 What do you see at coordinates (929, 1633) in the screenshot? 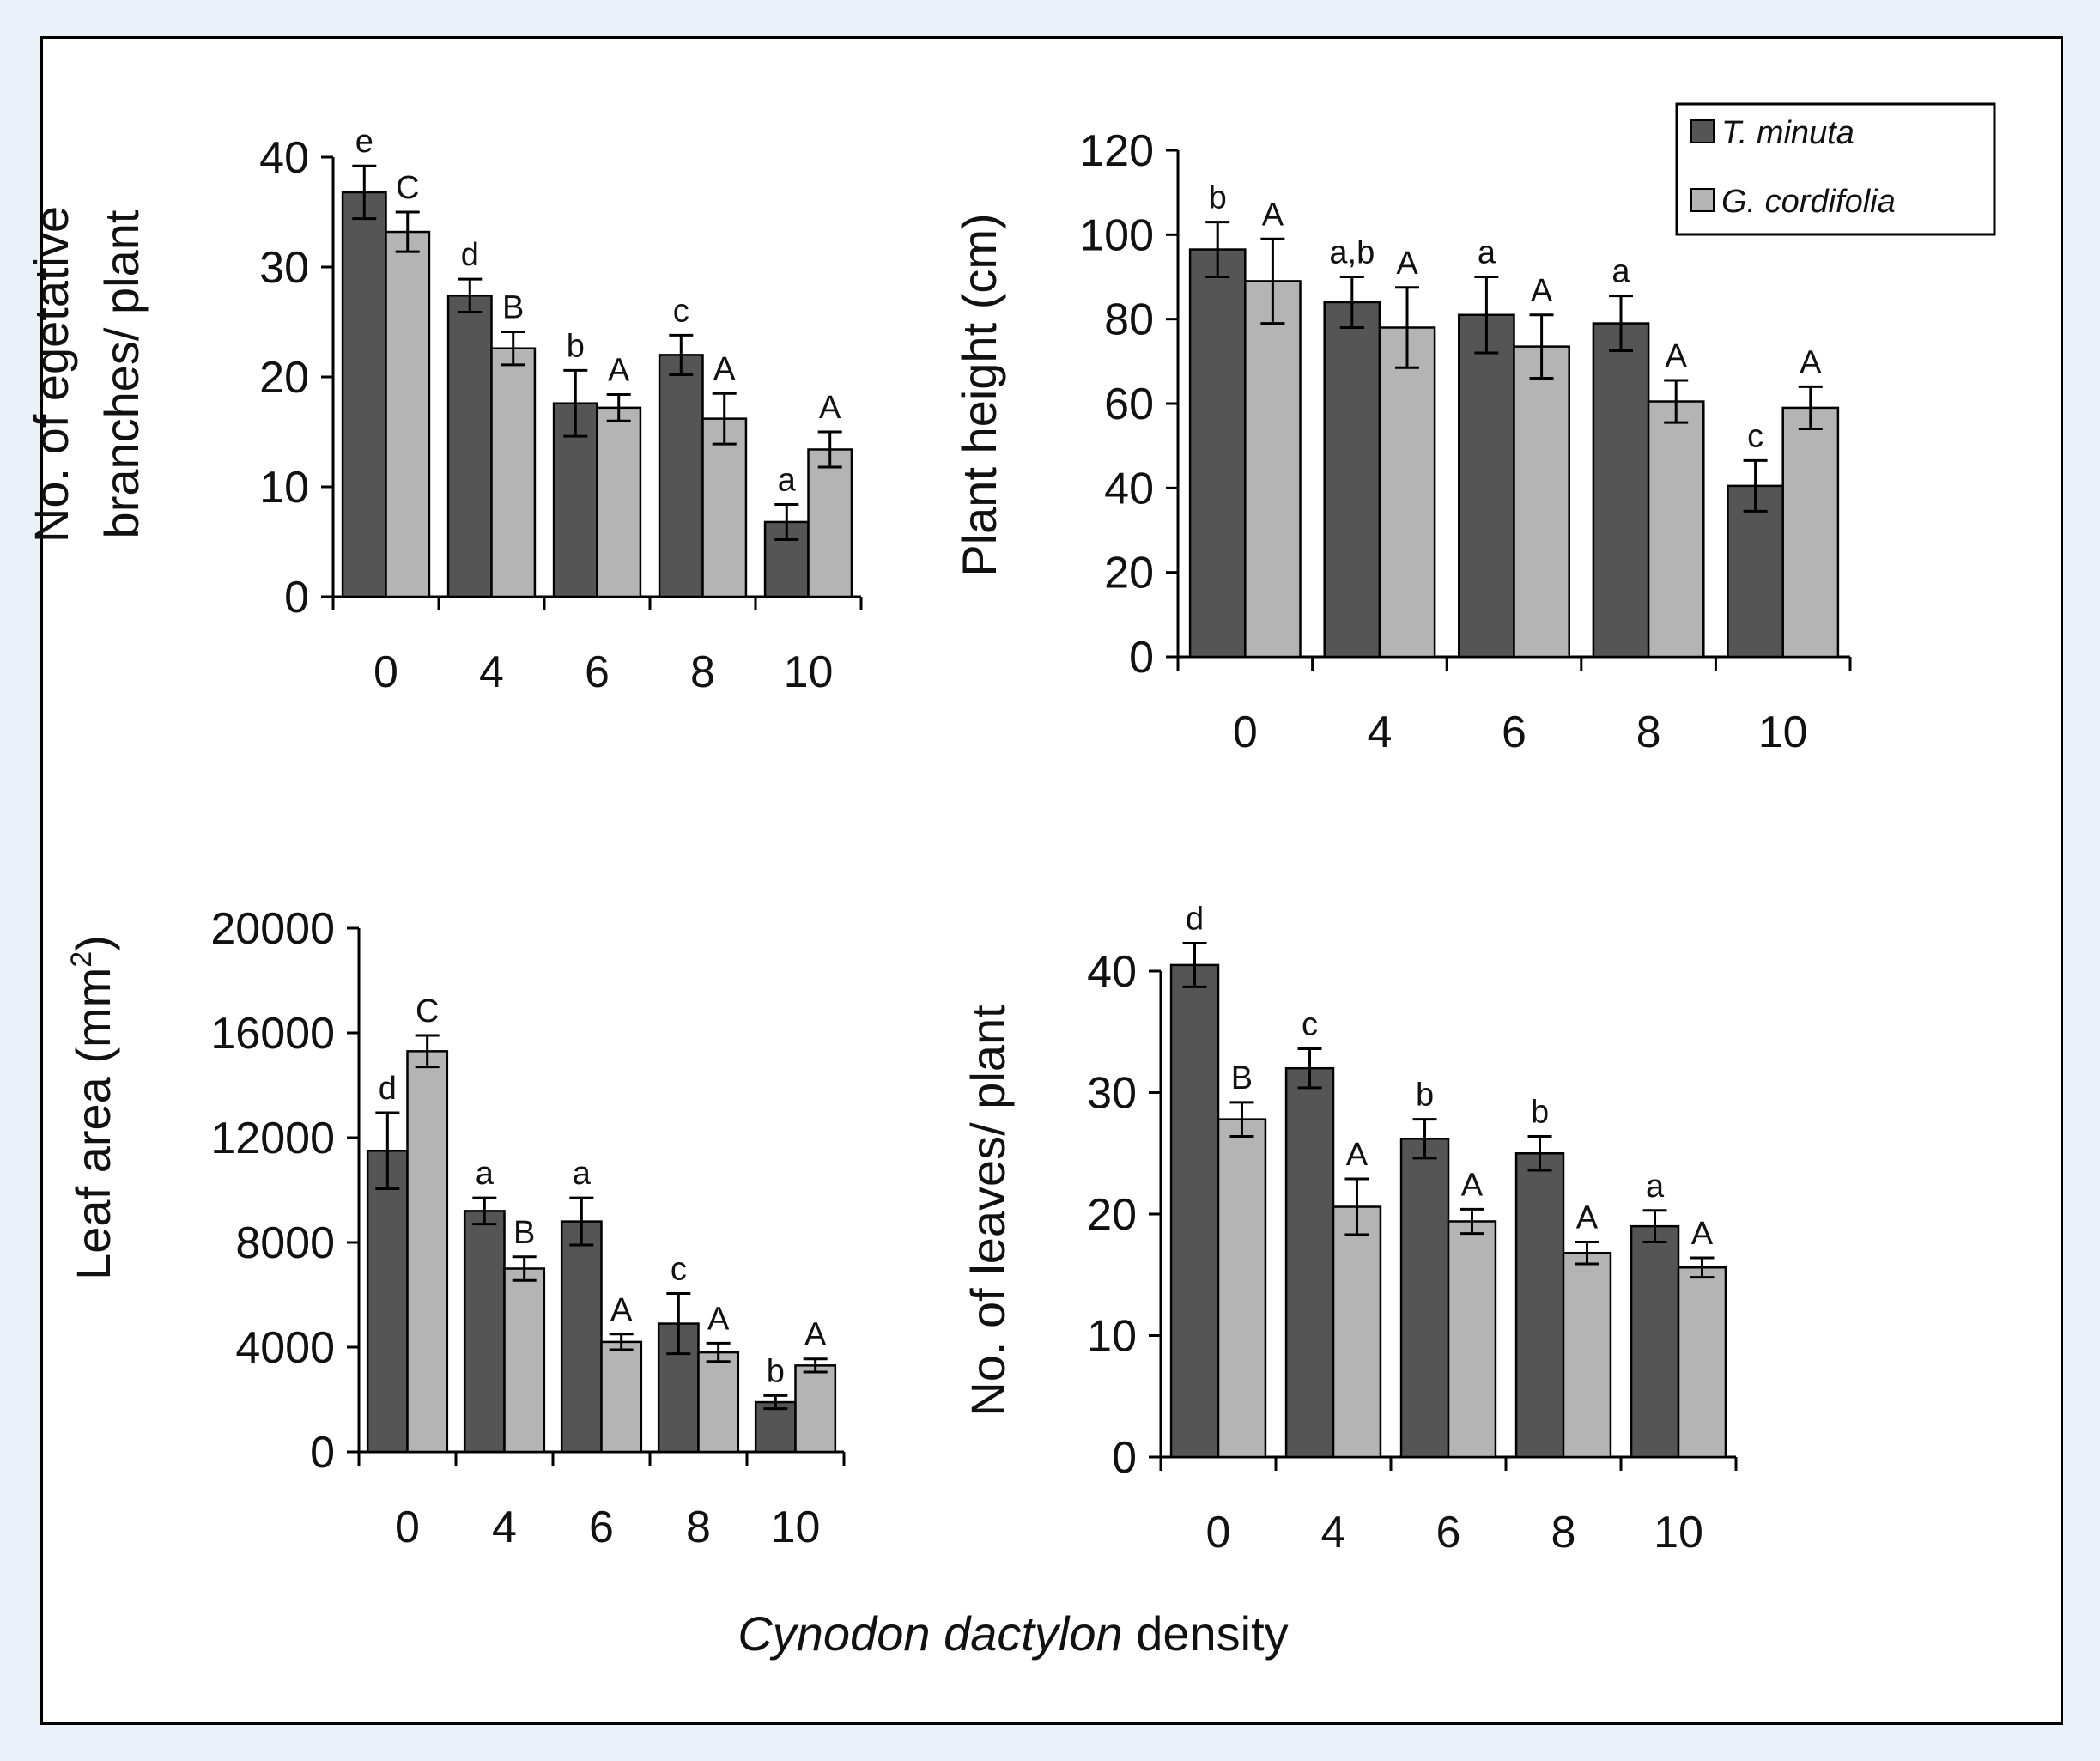
I see `x-title-species: Cynodon dactylon` at bounding box center [929, 1633].